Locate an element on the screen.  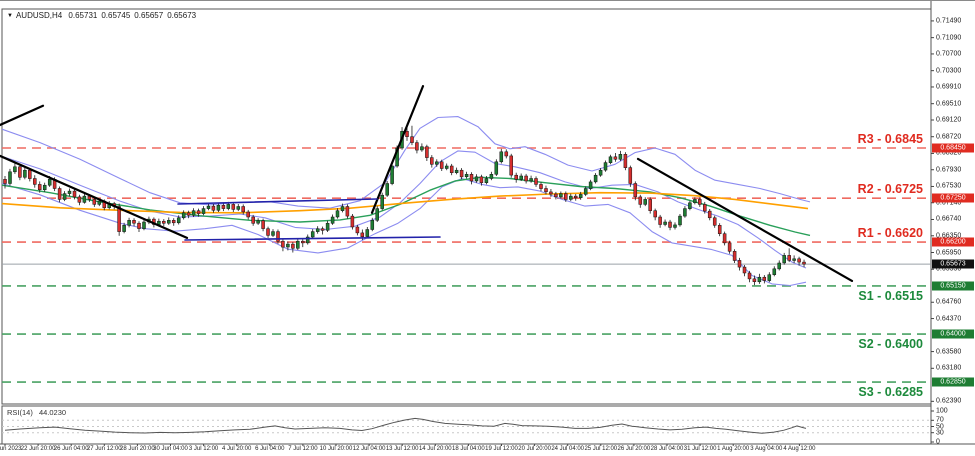
x-tick-label: 30 Jun 04:00 is located at coordinates (170, 449).